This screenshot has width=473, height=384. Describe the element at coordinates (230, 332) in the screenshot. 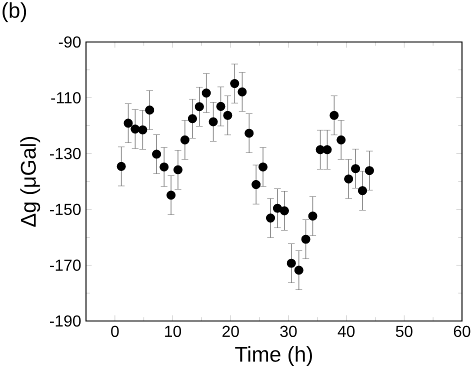

I see `x-tick-label: 20` at that location.